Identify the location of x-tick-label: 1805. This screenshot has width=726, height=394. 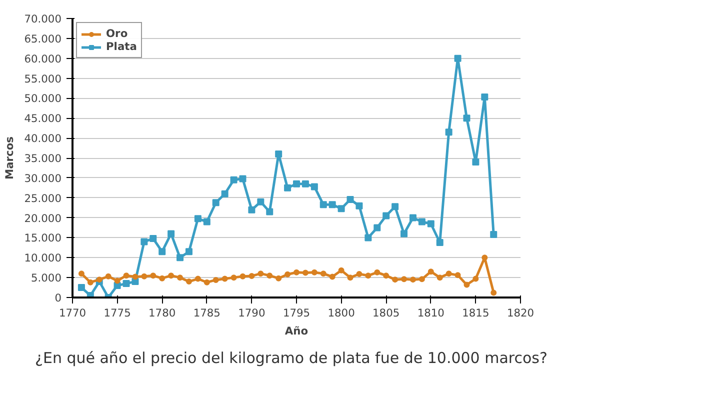
(386, 313).